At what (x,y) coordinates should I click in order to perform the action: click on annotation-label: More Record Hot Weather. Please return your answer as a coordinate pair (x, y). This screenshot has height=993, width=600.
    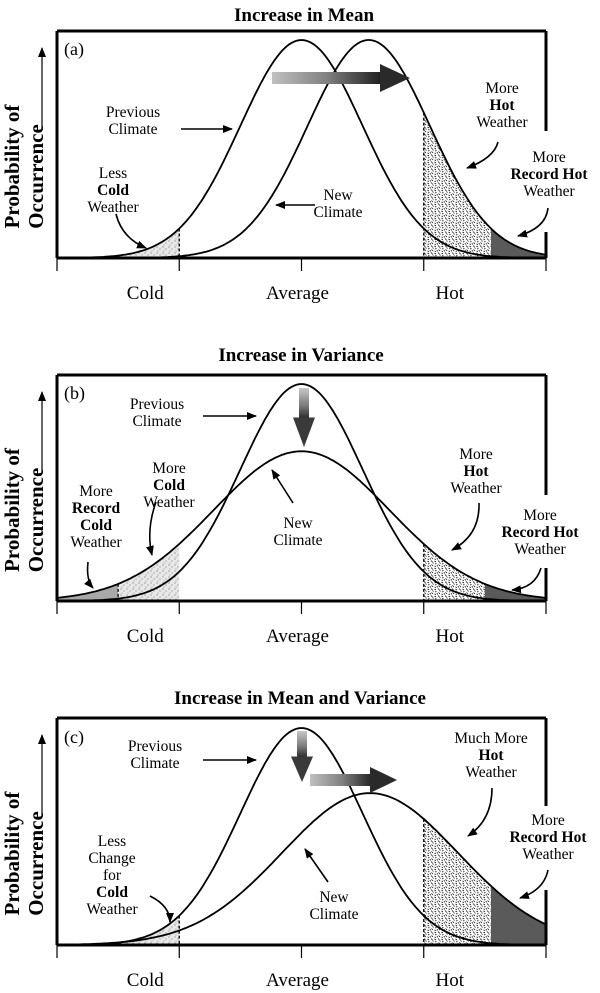
    Looking at the image, I should click on (549, 174).